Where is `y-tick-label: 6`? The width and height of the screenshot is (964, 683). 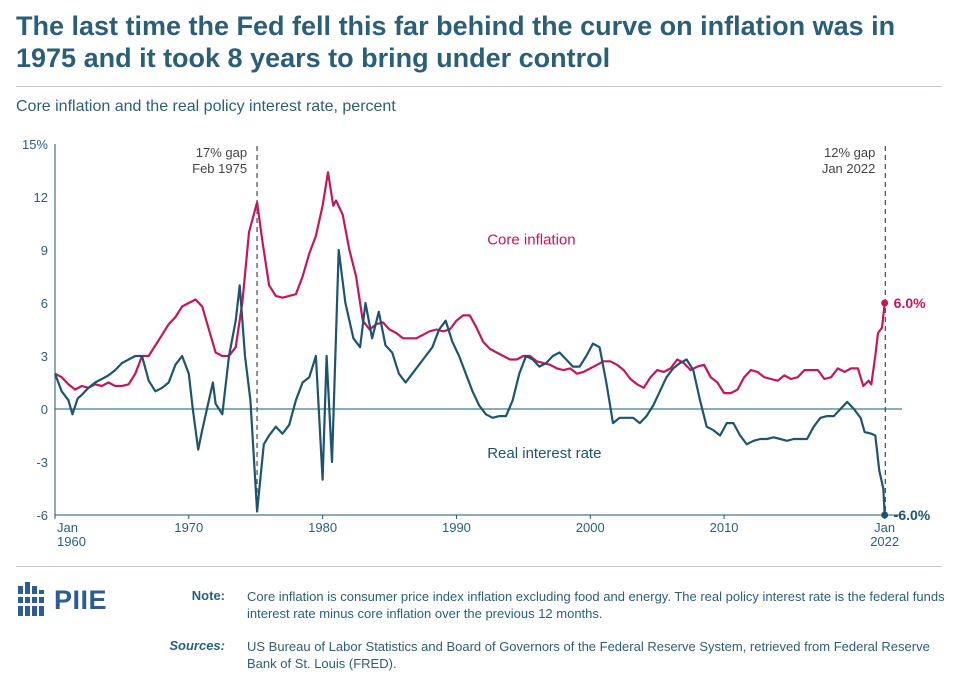
y-tick-label: 6 is located at coordinates (44, 303).